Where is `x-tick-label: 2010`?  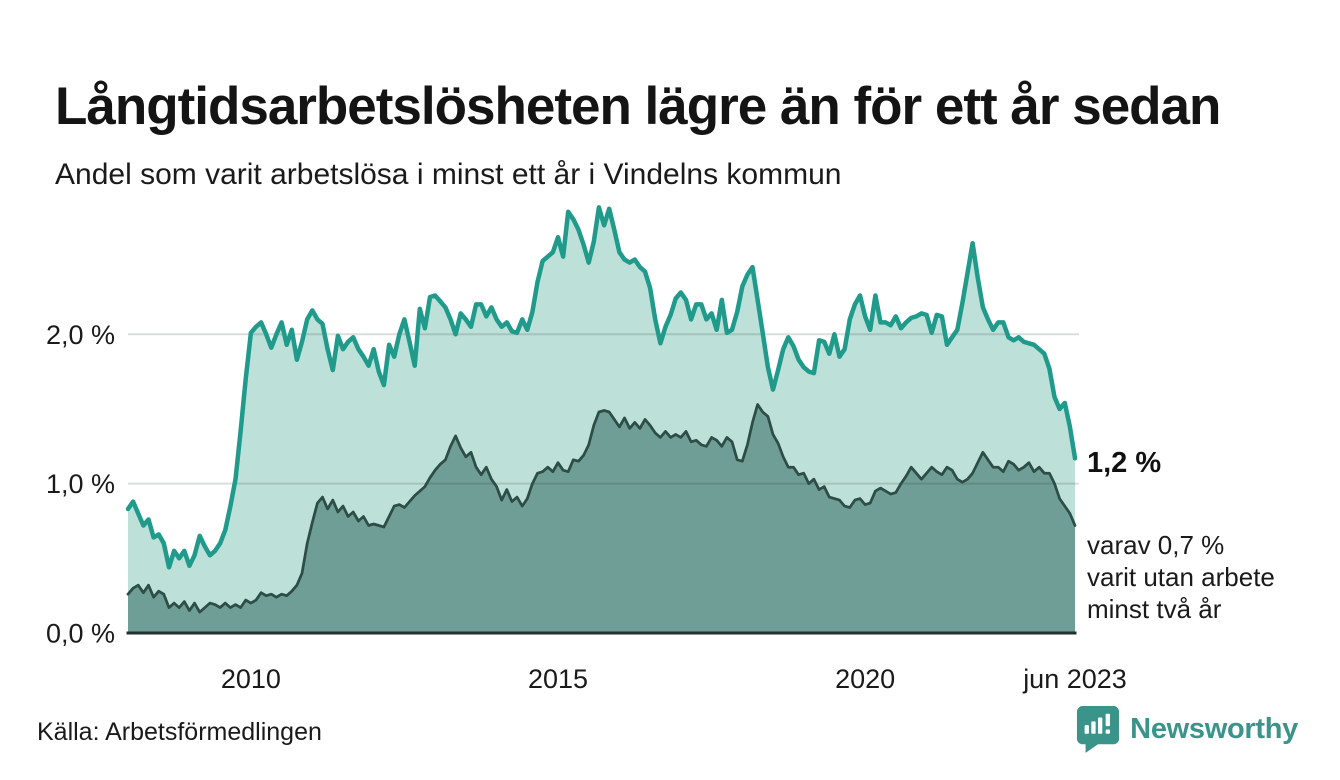
x-tick-label: 2010 is located at coordinates (251, 679).